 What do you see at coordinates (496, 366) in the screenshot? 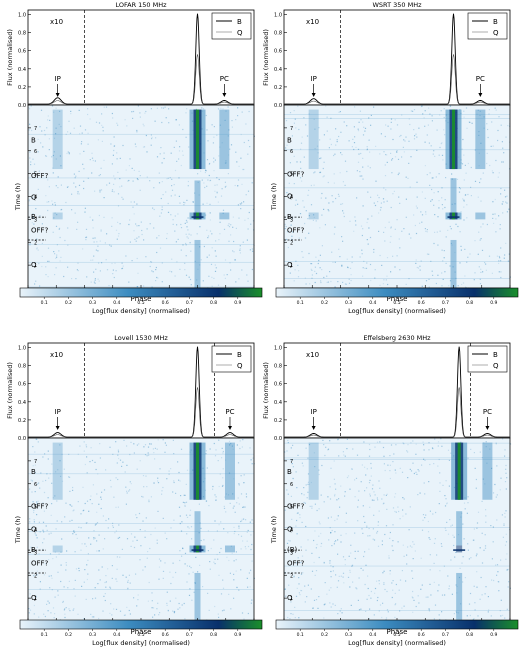
I see `legend-entry: Q` at bounding box center [496, 366].